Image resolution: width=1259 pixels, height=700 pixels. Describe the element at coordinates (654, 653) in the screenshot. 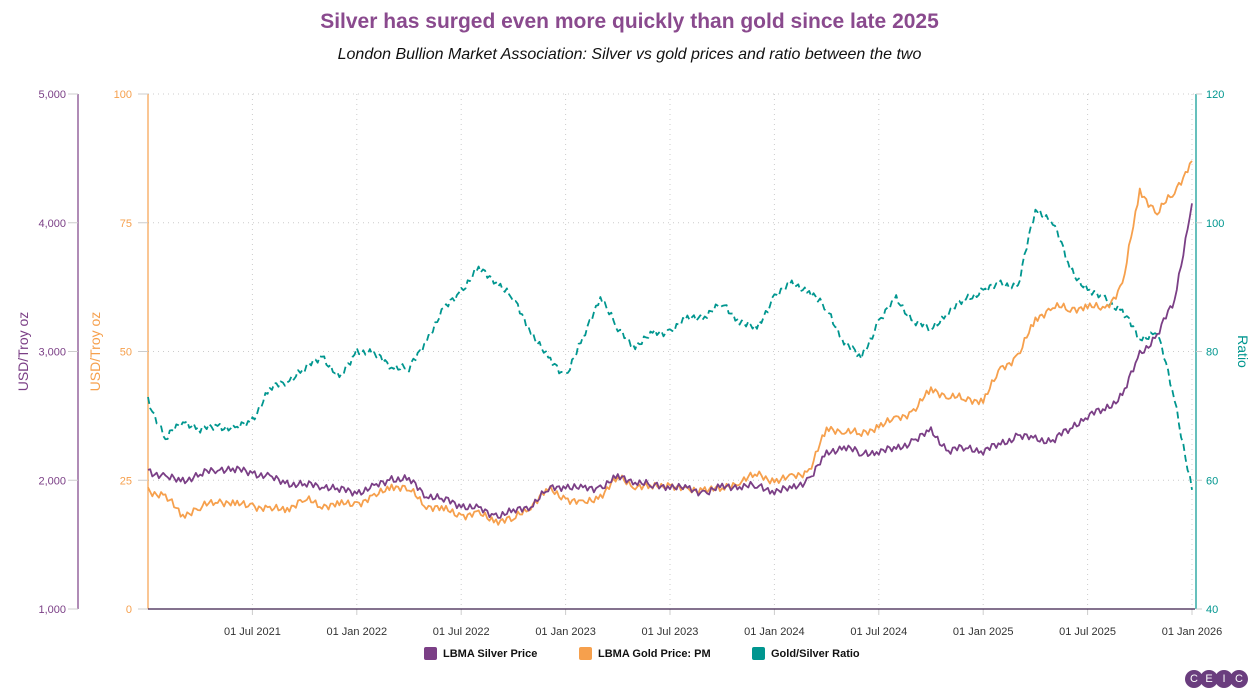

I see `legend-label-gold: LBMA Gold Price: PM` at that location.